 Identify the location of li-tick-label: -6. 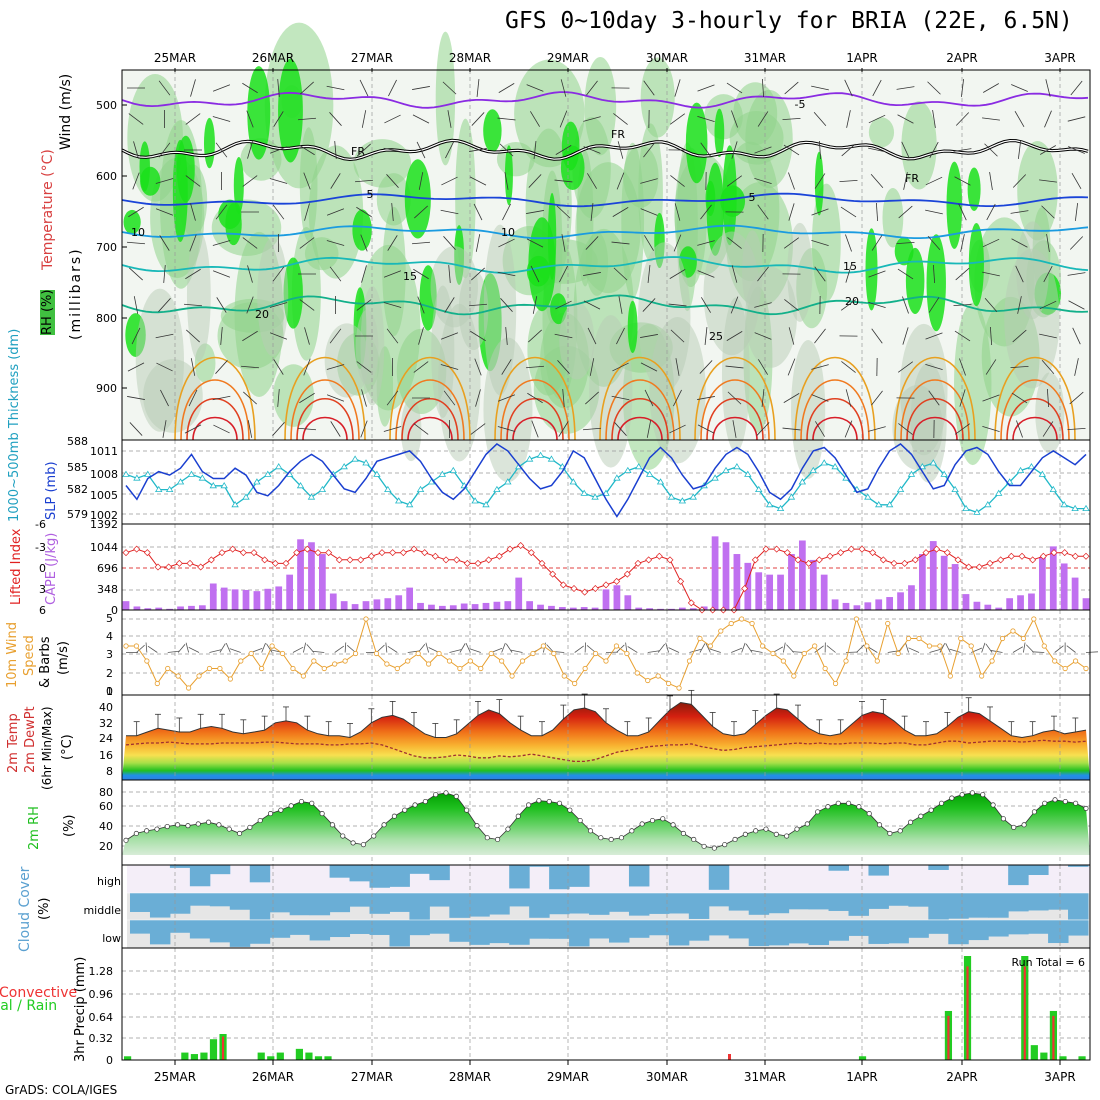
(40, 524).